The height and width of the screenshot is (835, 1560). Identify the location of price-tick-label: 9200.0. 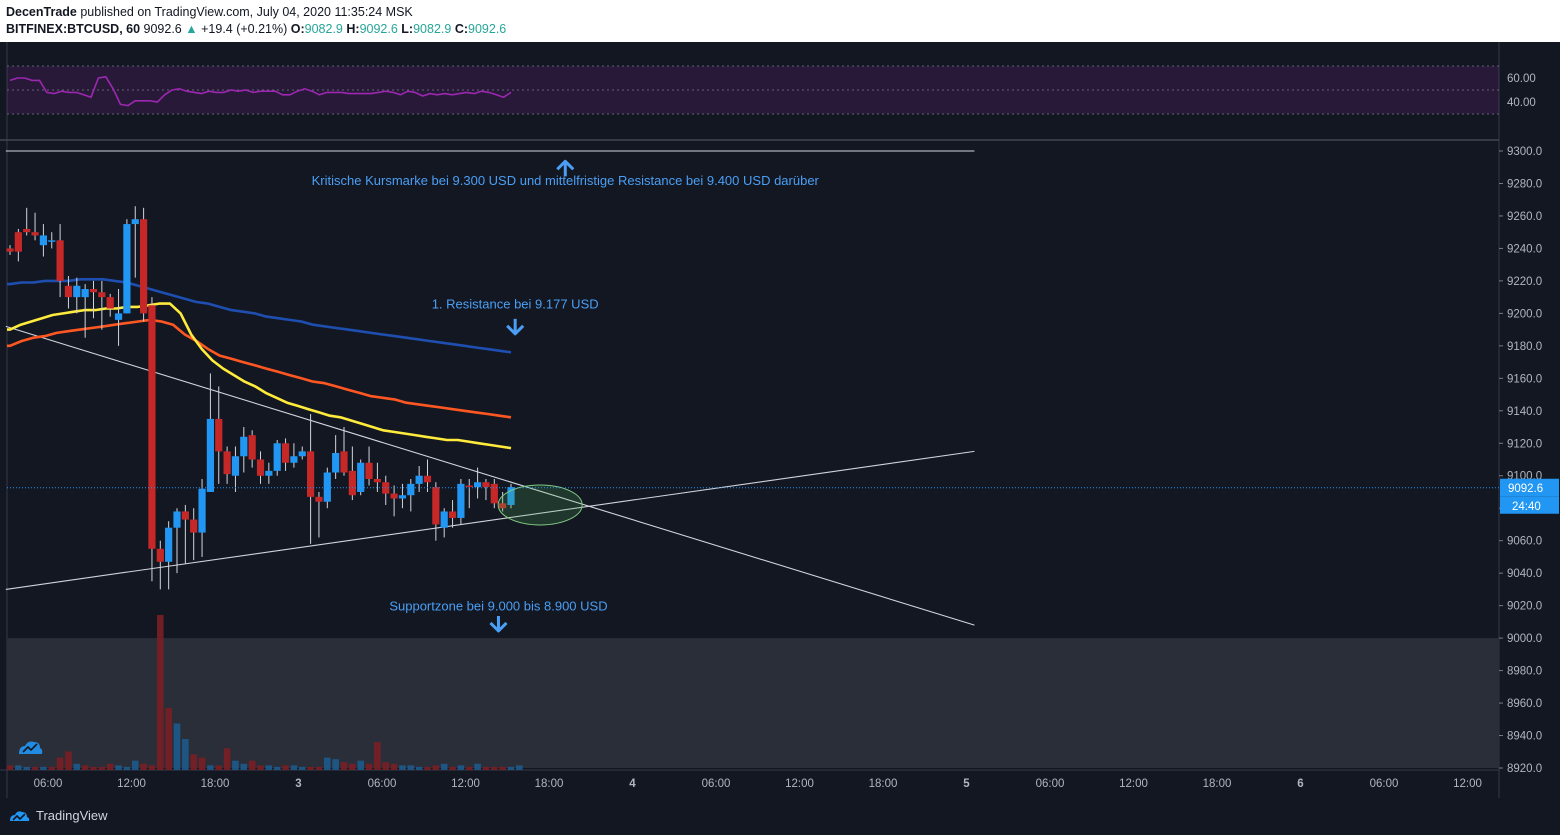
(1524, 314).